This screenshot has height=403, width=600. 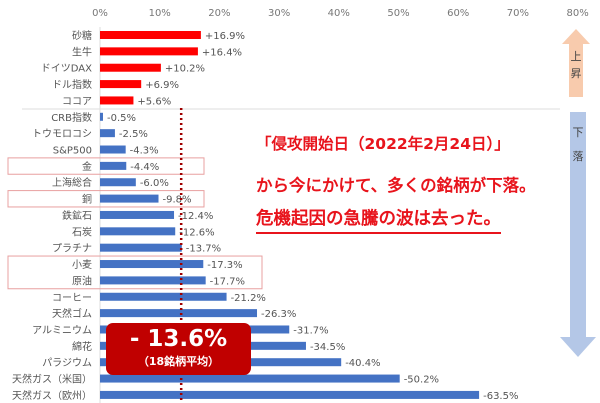 What do you see at coordinates (339, 13) in the screenshot?
I see `x-tick-label: 40%` at bounding box center [339, 13].